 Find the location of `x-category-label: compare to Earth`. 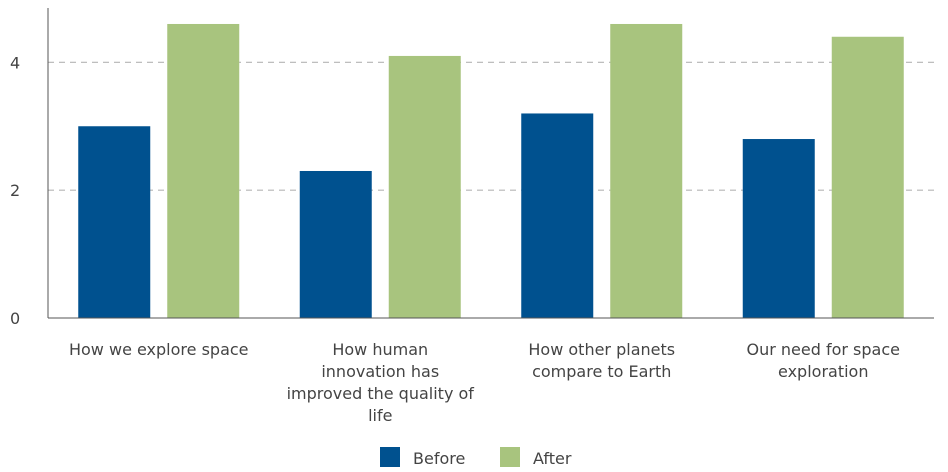

x-category-label: compare to Earth is located at coordinates (601, 371).